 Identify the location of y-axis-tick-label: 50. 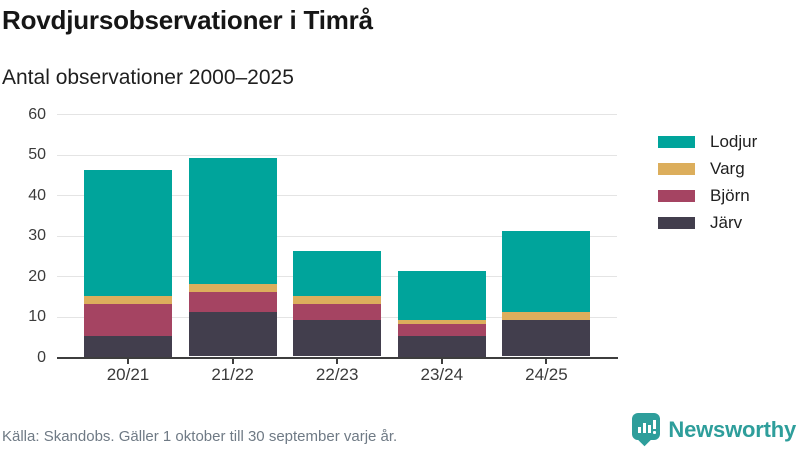
(37, 154).